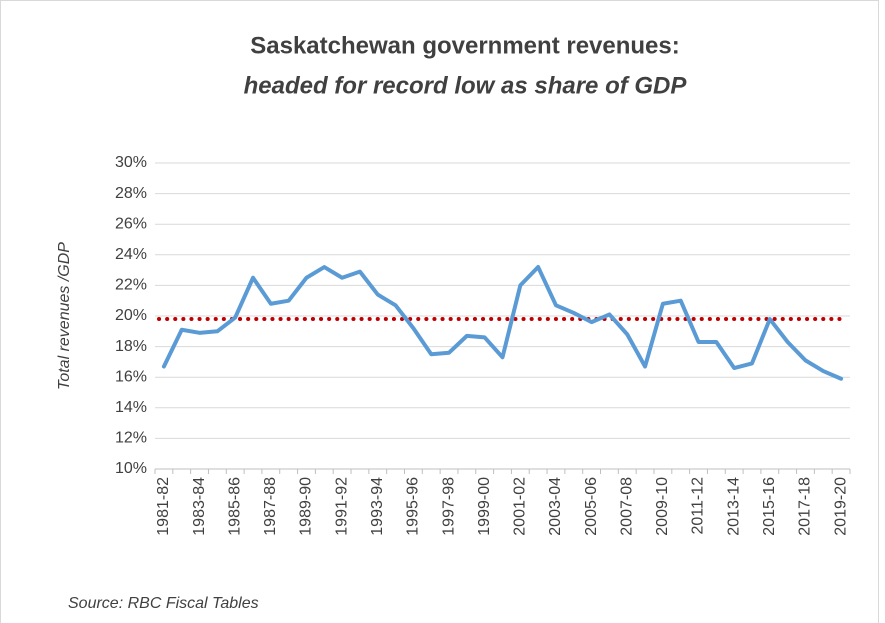 The width and height of the screenshot is (885, 623). What do you see at coordinates (591, 506) in the screenshot?
I see `x-tick-label: 2005-06` at bounding box center [591, 506].